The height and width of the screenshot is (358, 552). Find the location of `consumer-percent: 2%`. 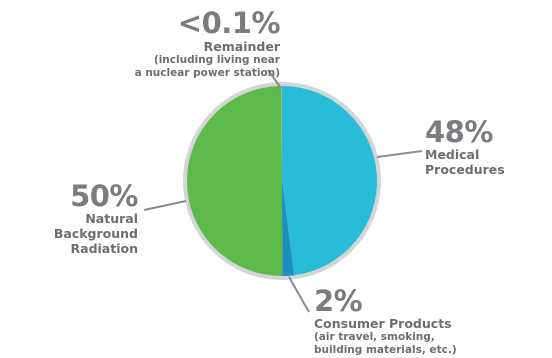

consumer-percent: 2% is located at coordinates (338, 301).